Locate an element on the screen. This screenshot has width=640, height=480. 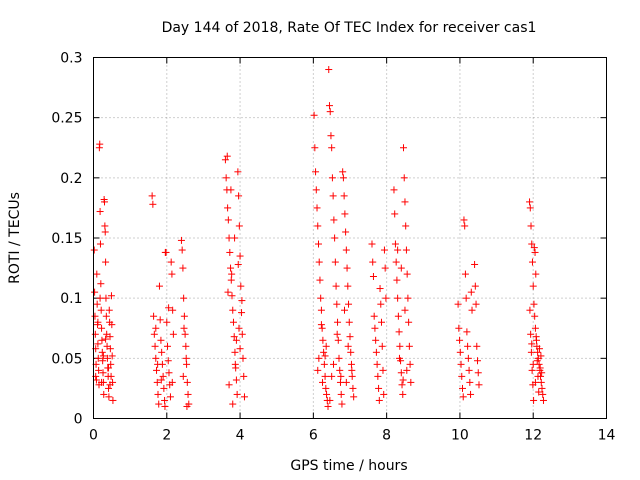
y-tick-label: 0.05 is located at coordinates (66, 359).